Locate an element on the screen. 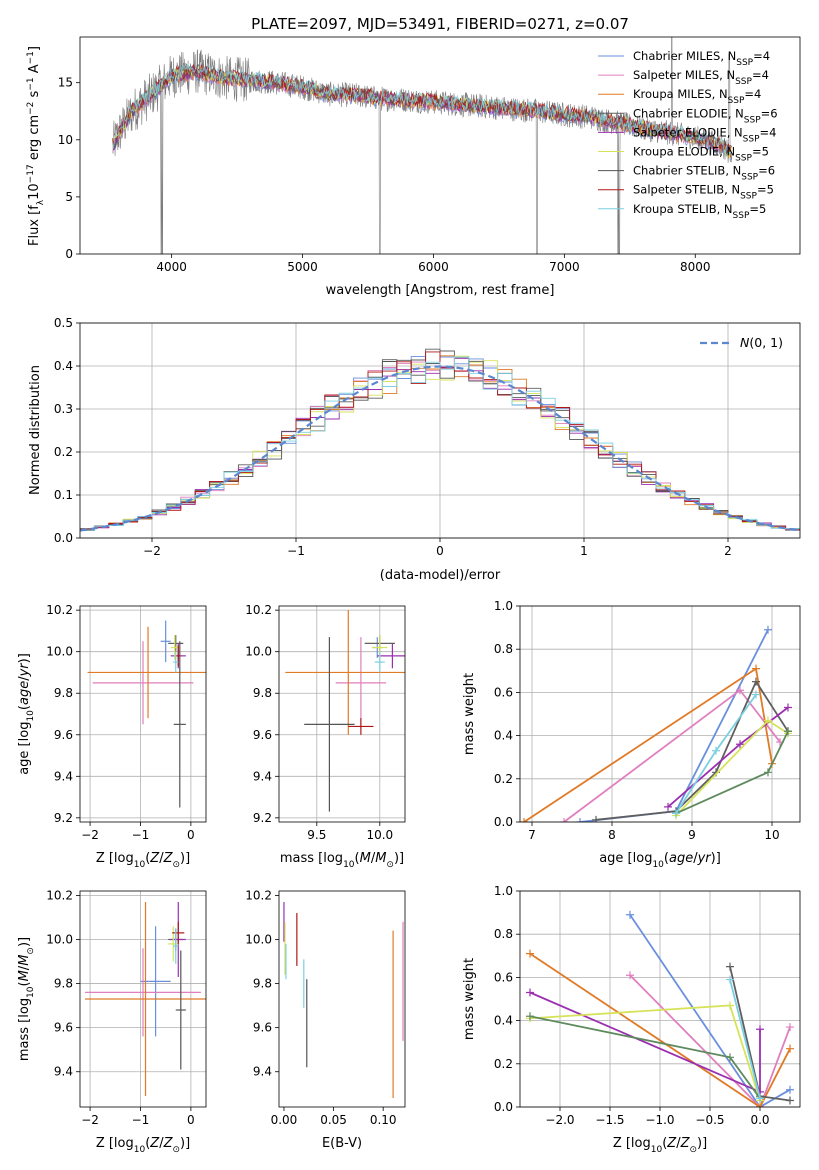 This screenshot has width=819, height=1170. legend-label-kroupa_miles: Kroupa MILES, NSSP=4 is located at coordinates (697, 96).